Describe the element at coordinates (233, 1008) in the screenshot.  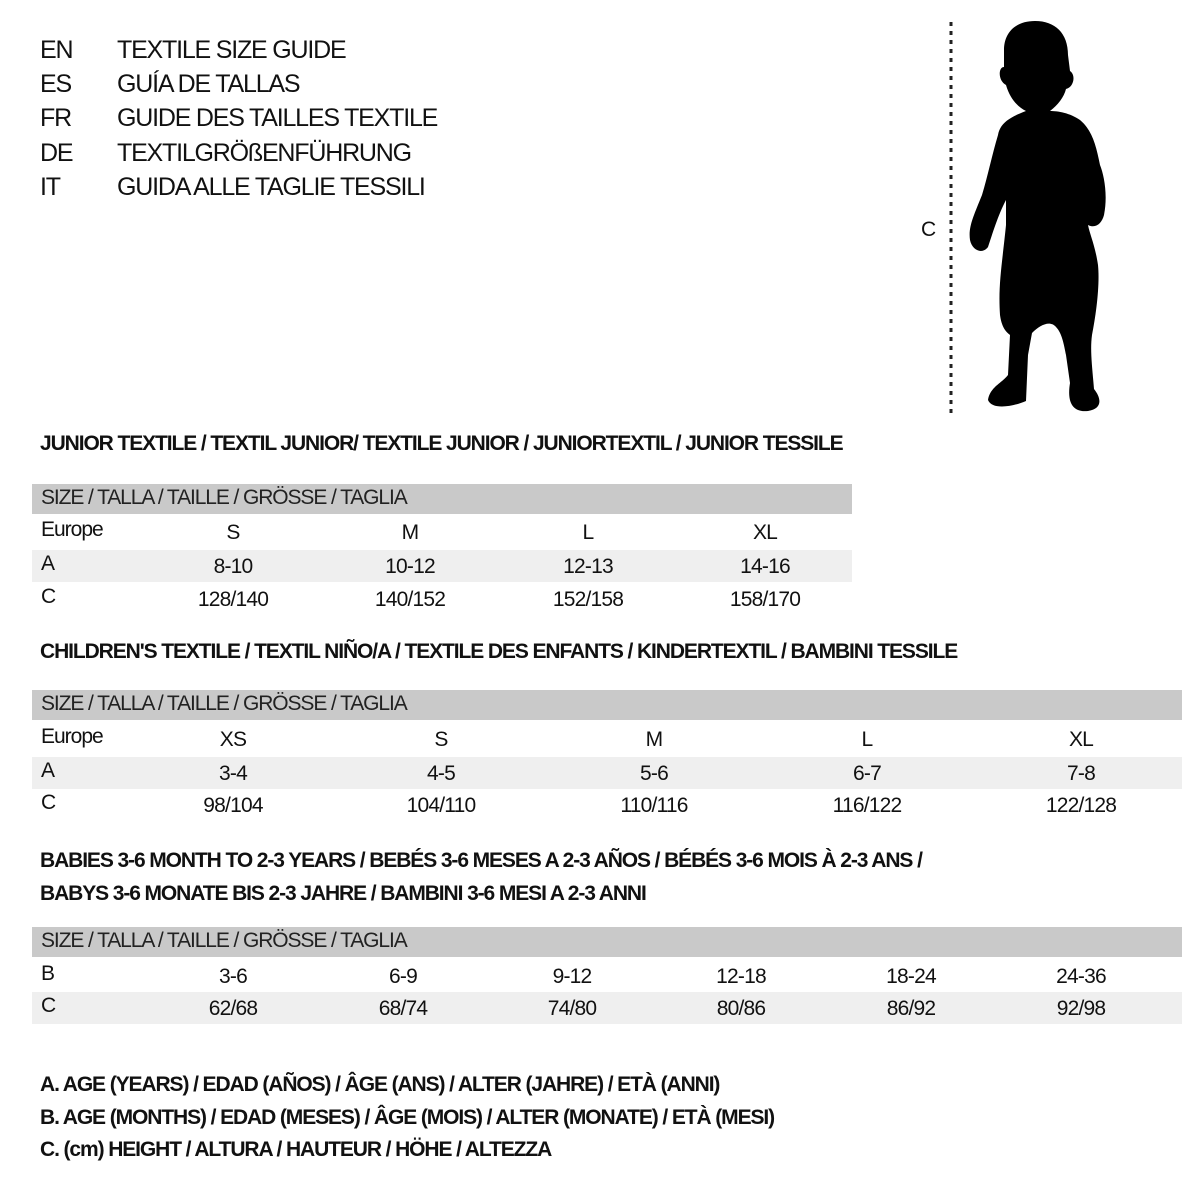
I see `table-cell: 62/68` at that location.